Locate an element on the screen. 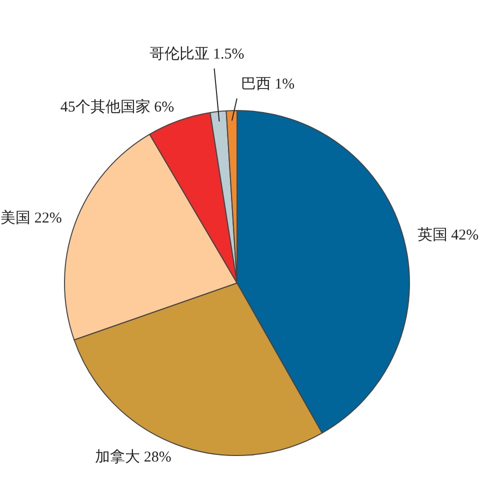  slice-label: 哥伦比亚 1.5% is located at coordinates (196, 53).